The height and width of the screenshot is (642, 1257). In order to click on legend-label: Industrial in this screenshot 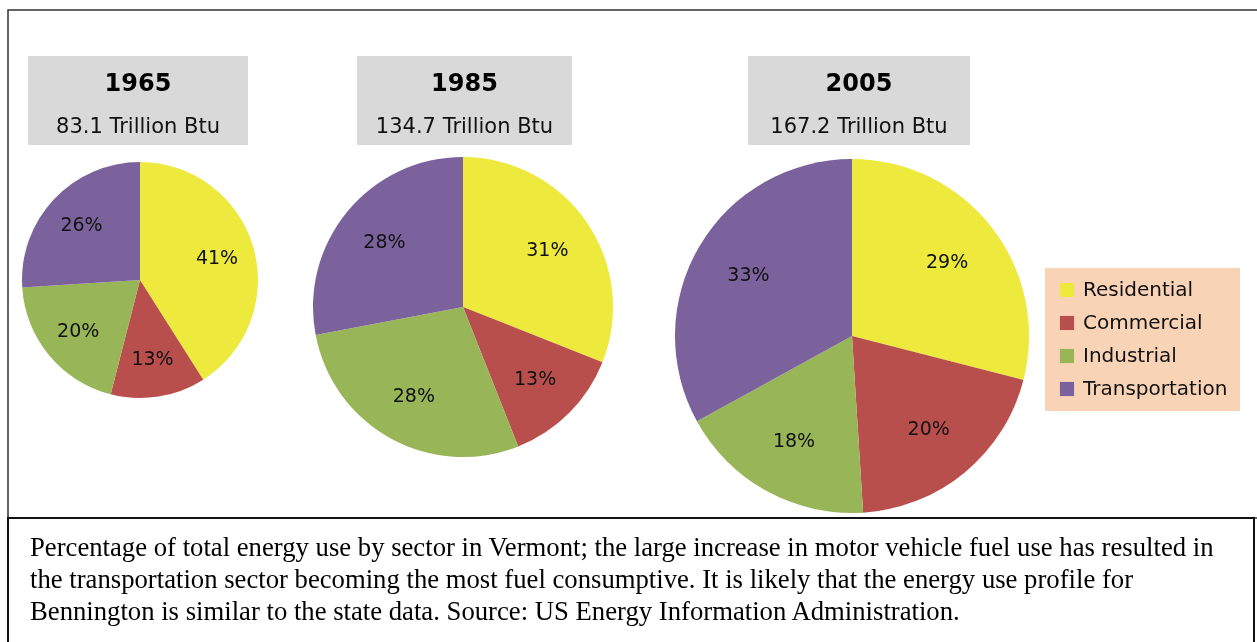, I will do `click(1130, 355)`.